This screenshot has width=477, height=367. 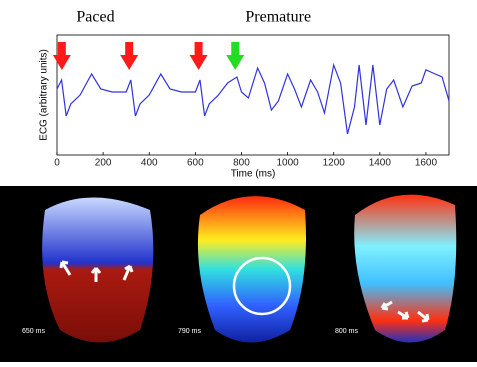 What do you see at coordinates (57, 163) in the screenshot?
I see `x-tick-label: 0` at bounding box center [57, 163].